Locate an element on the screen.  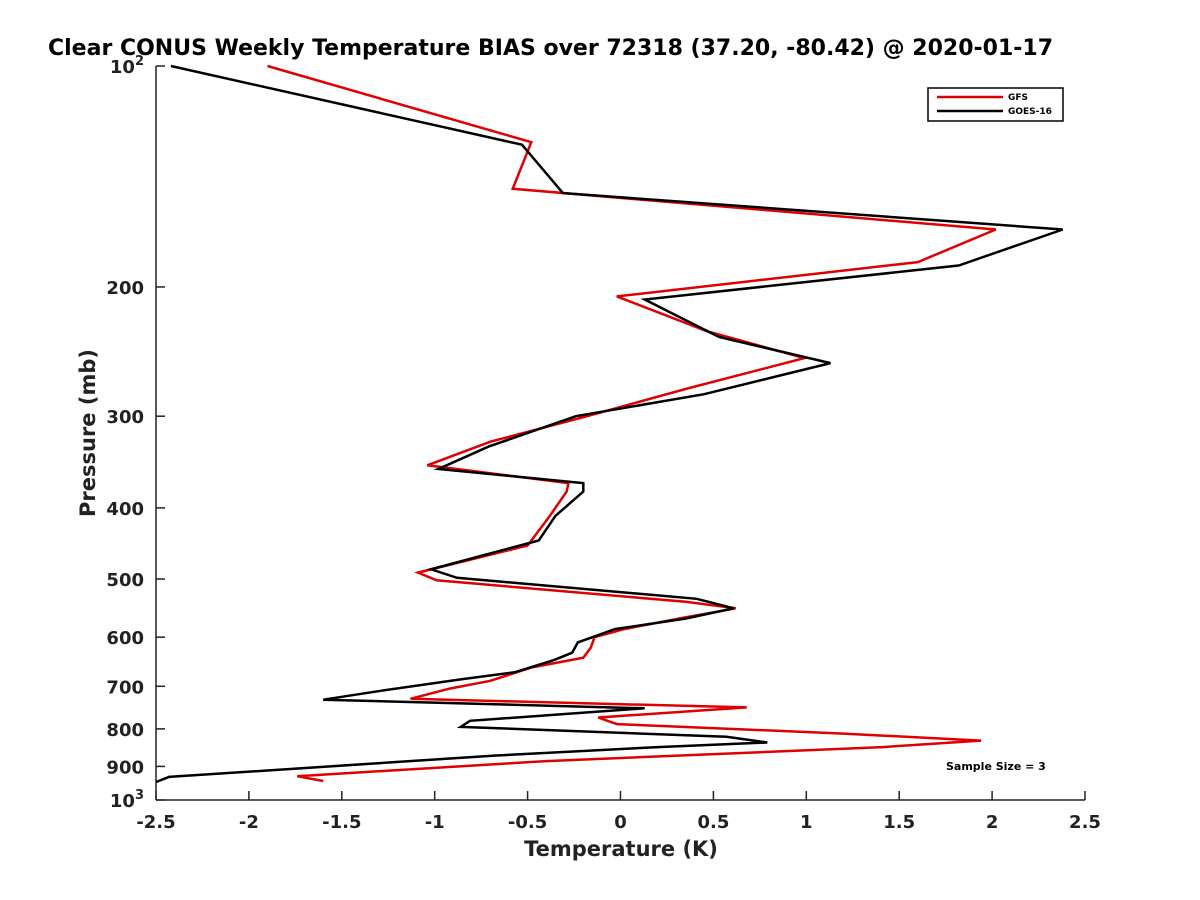
y-tick-label: 600 is located at coordinates (125, 638).